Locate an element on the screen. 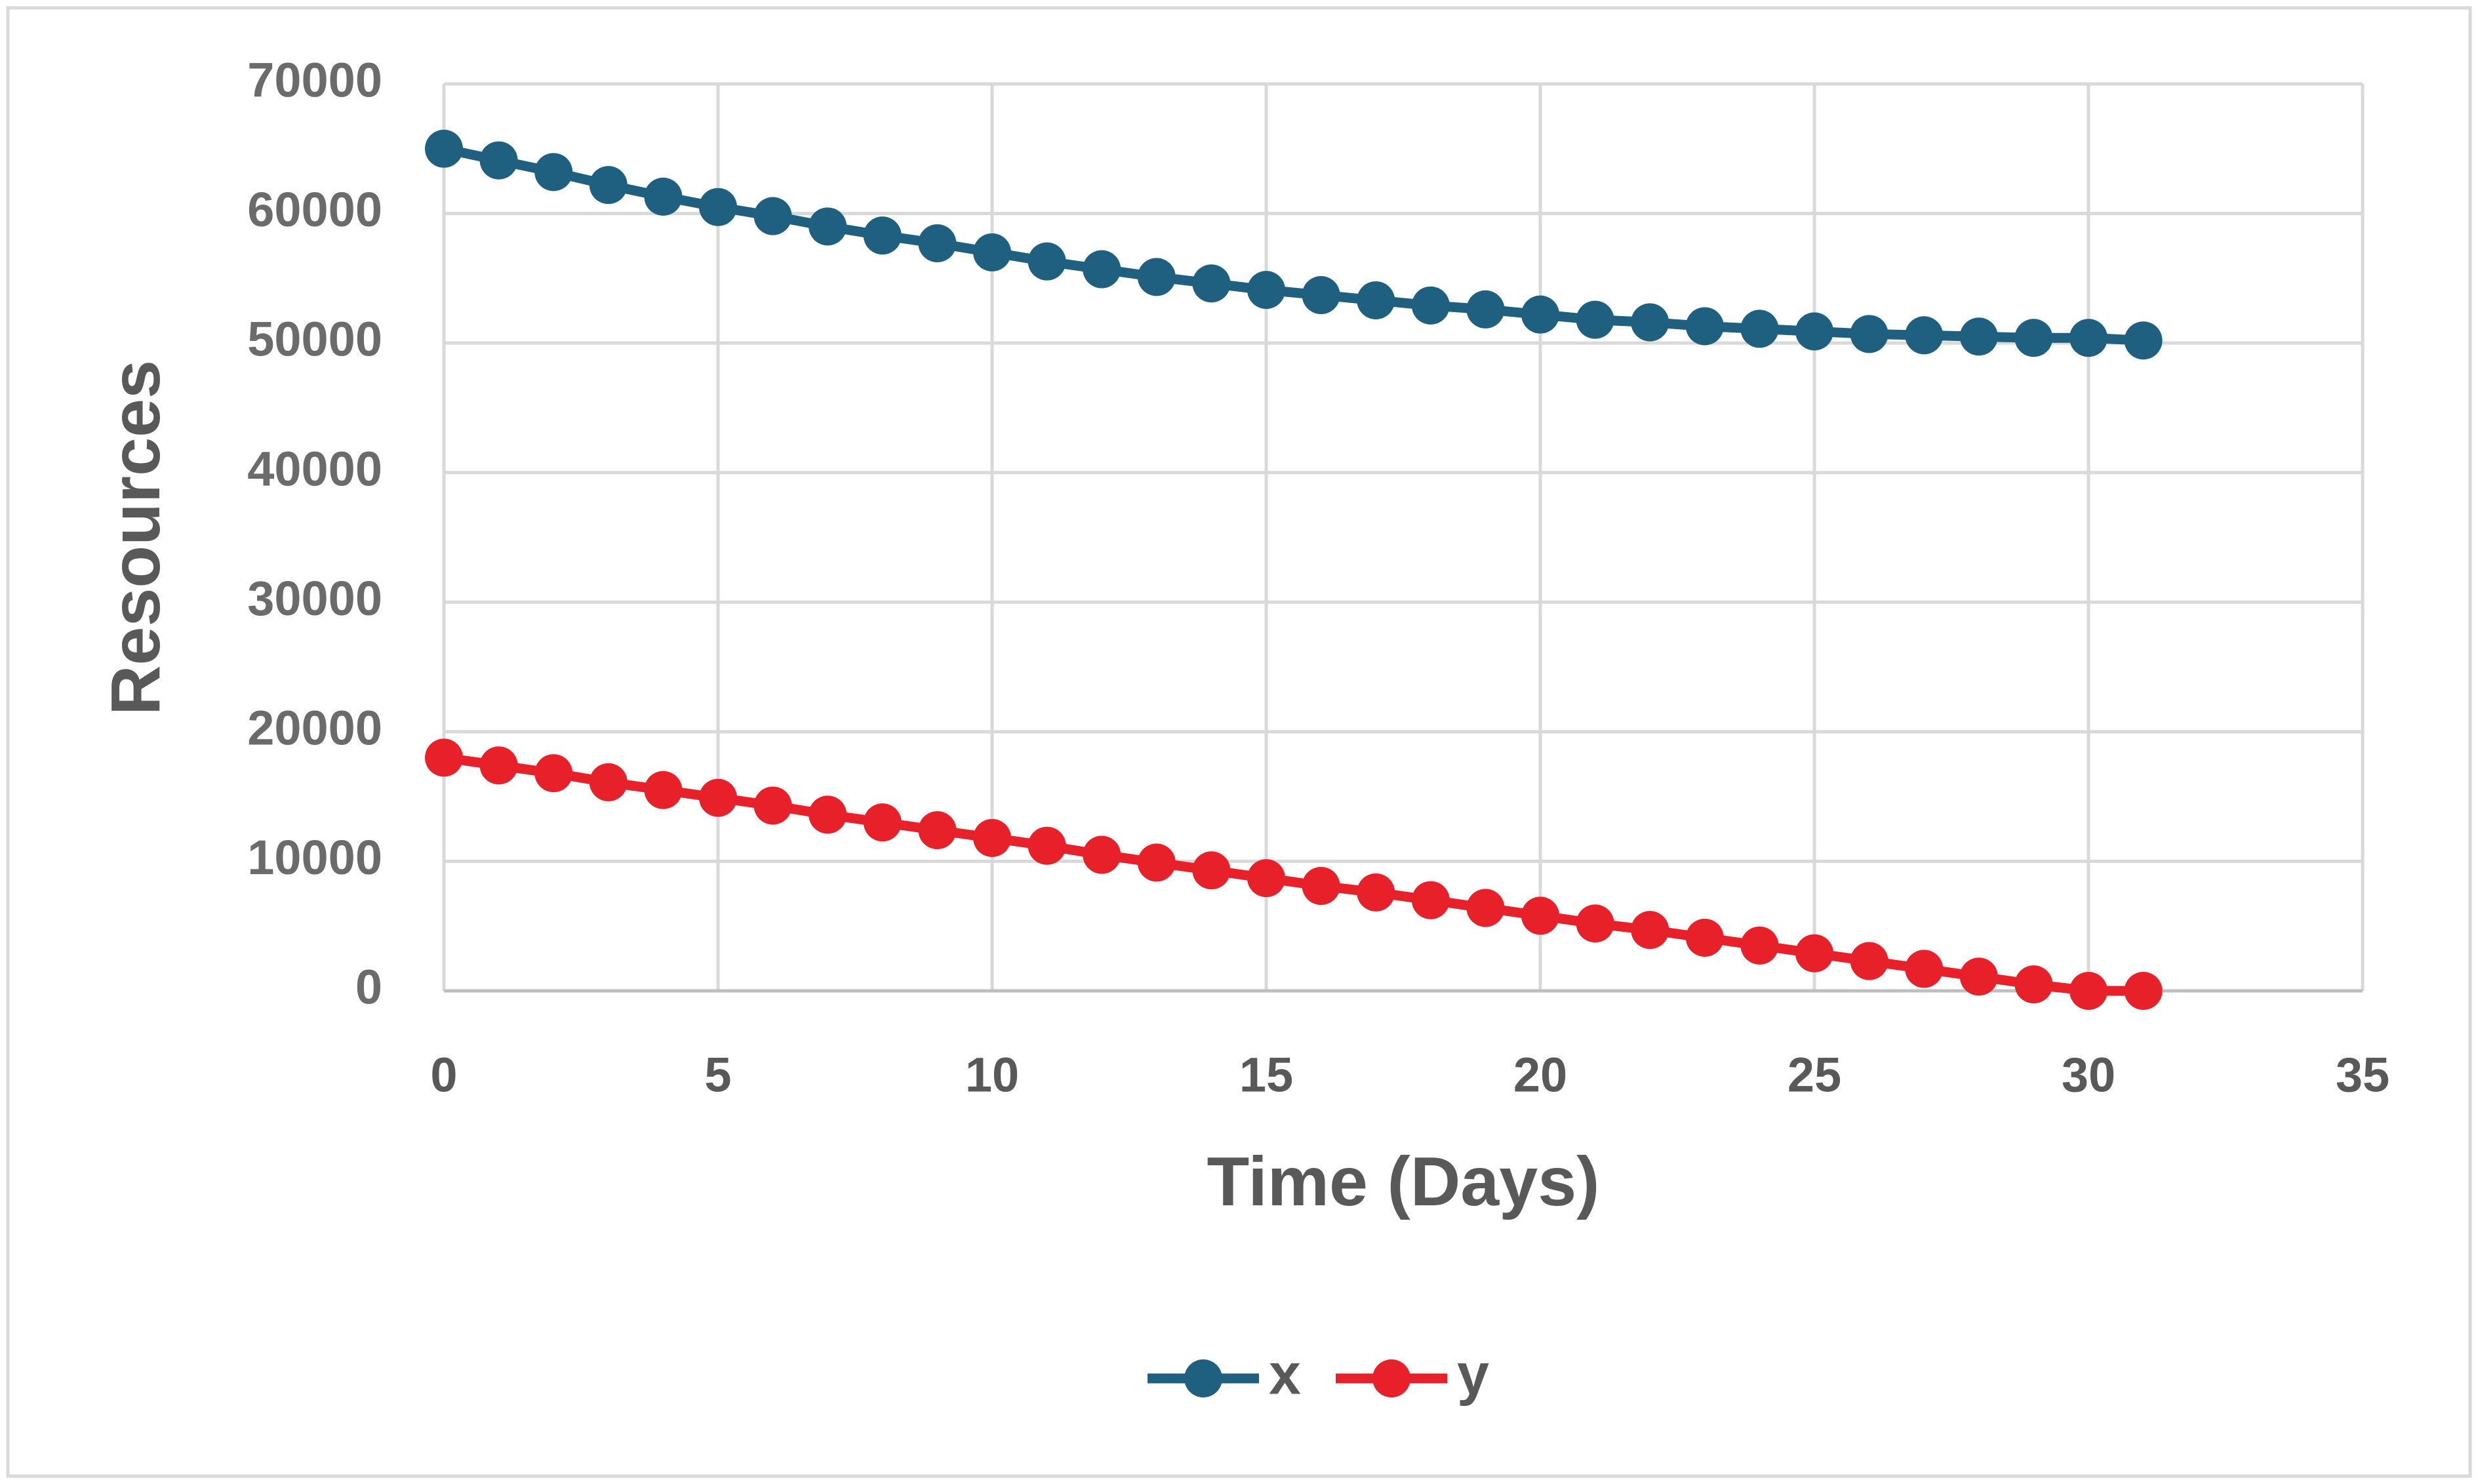  y-tick-label: 50000 is located at coordinates (314, 339).